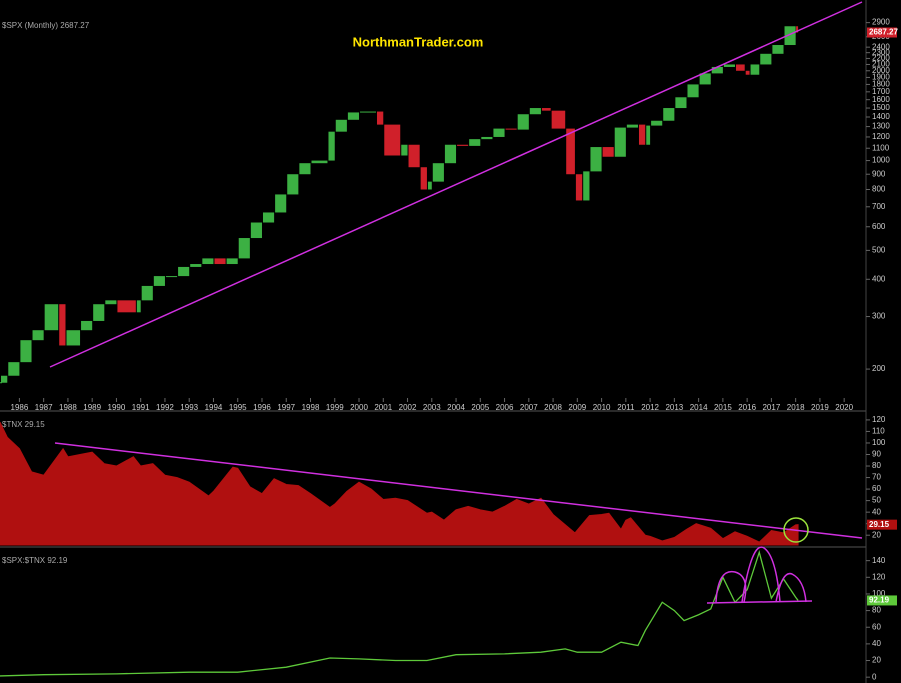 This screenshot has height=683, width=901. I want to click on x-tick-label: 1989, so click(92, 407).